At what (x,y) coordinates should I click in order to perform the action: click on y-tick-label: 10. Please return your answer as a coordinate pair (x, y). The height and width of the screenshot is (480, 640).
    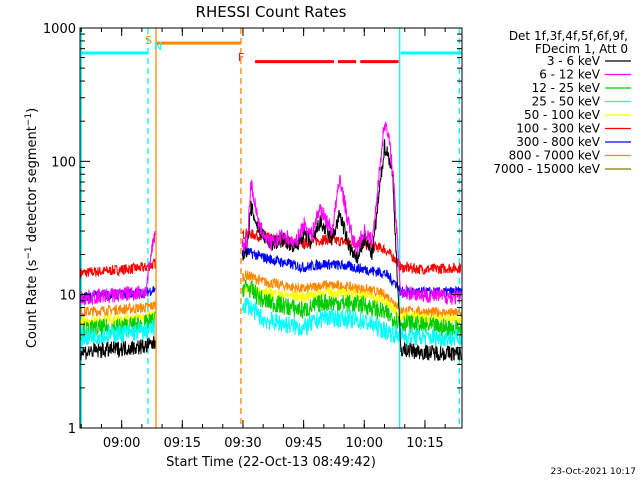
    Looking at the image, I should click on (67, 296).